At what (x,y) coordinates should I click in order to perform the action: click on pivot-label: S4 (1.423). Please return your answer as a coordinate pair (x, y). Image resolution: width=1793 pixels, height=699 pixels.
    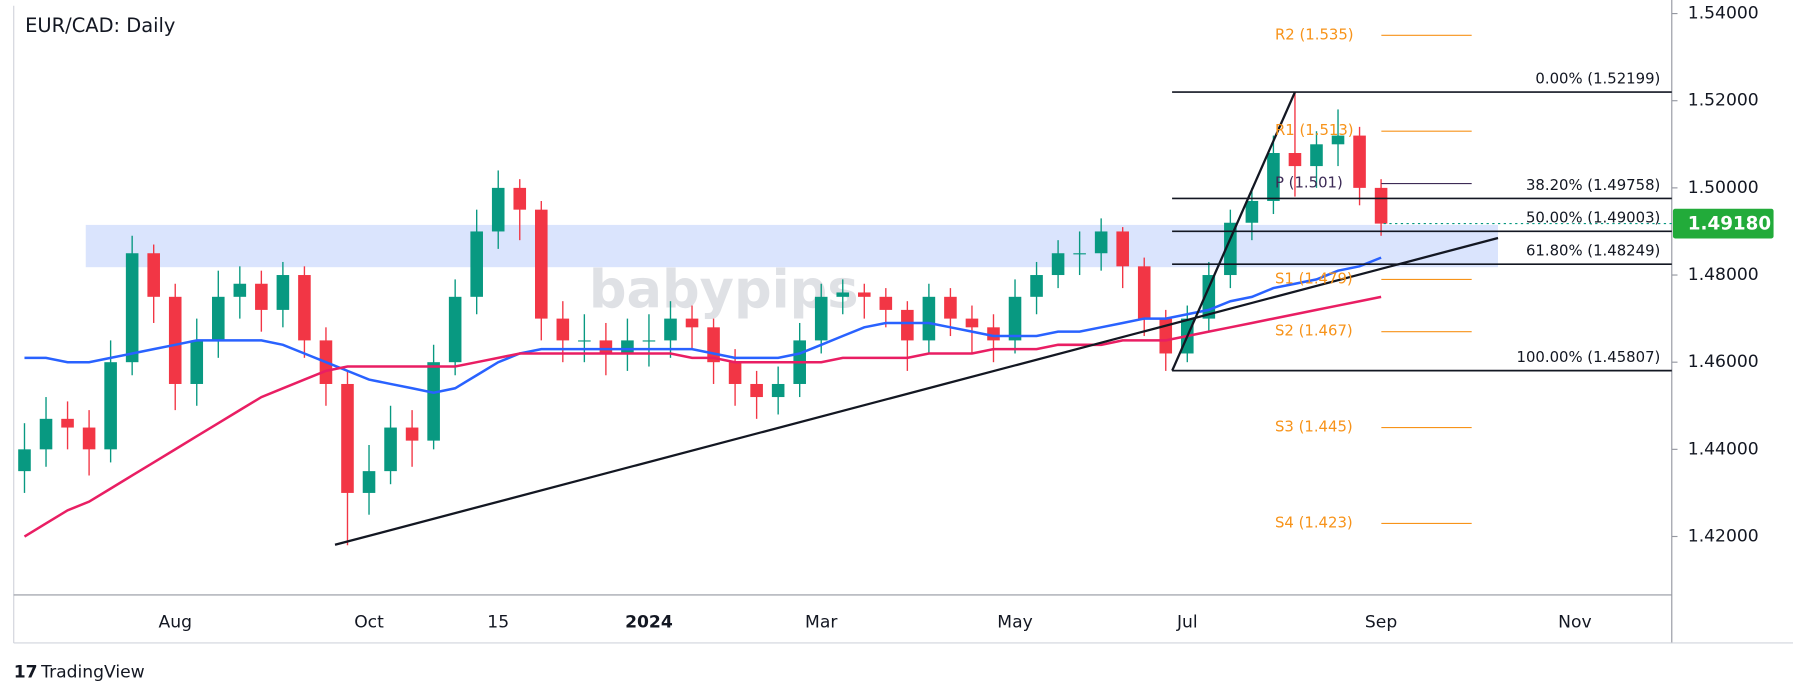
    Looking at the image, I should click on (1314, 522).